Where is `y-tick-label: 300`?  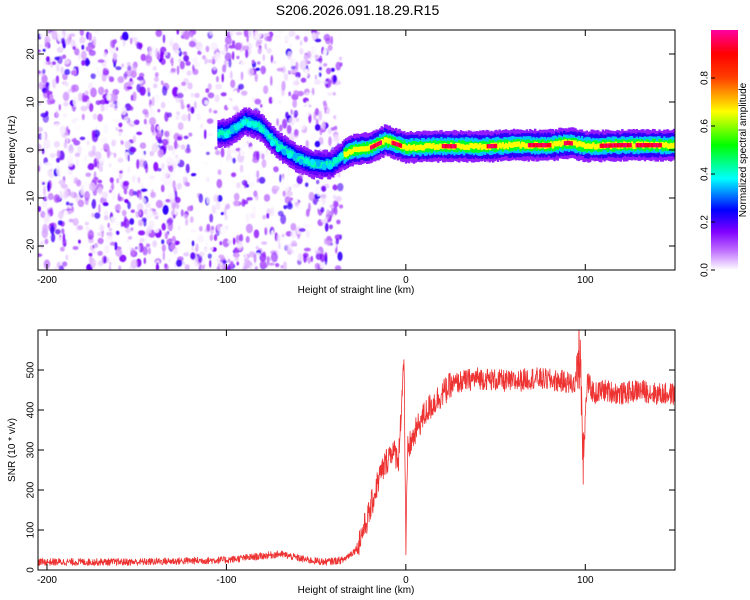 y-tick-label: 300 is located at coordinates (31, 449).